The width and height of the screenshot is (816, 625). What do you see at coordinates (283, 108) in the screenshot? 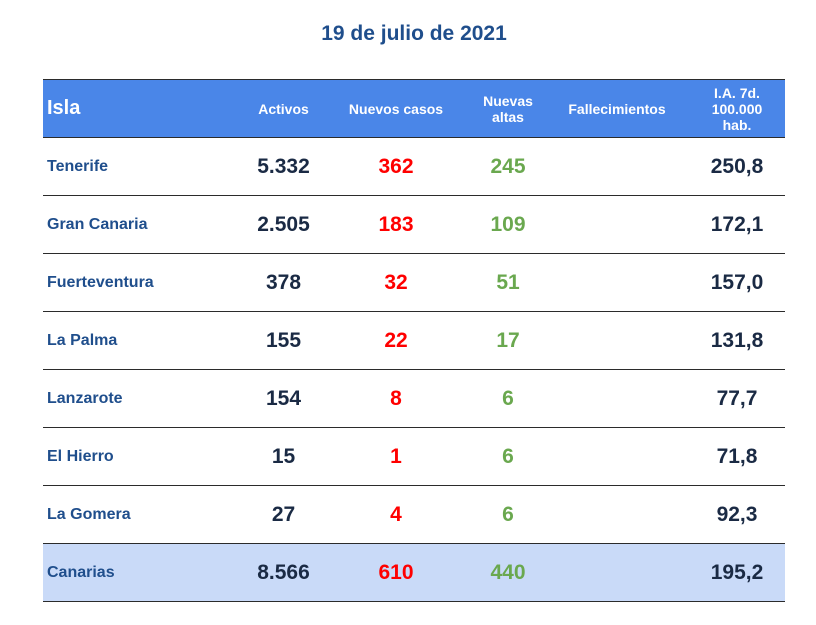
I see `header-activos: Activos` at bounding box center [283, 108].